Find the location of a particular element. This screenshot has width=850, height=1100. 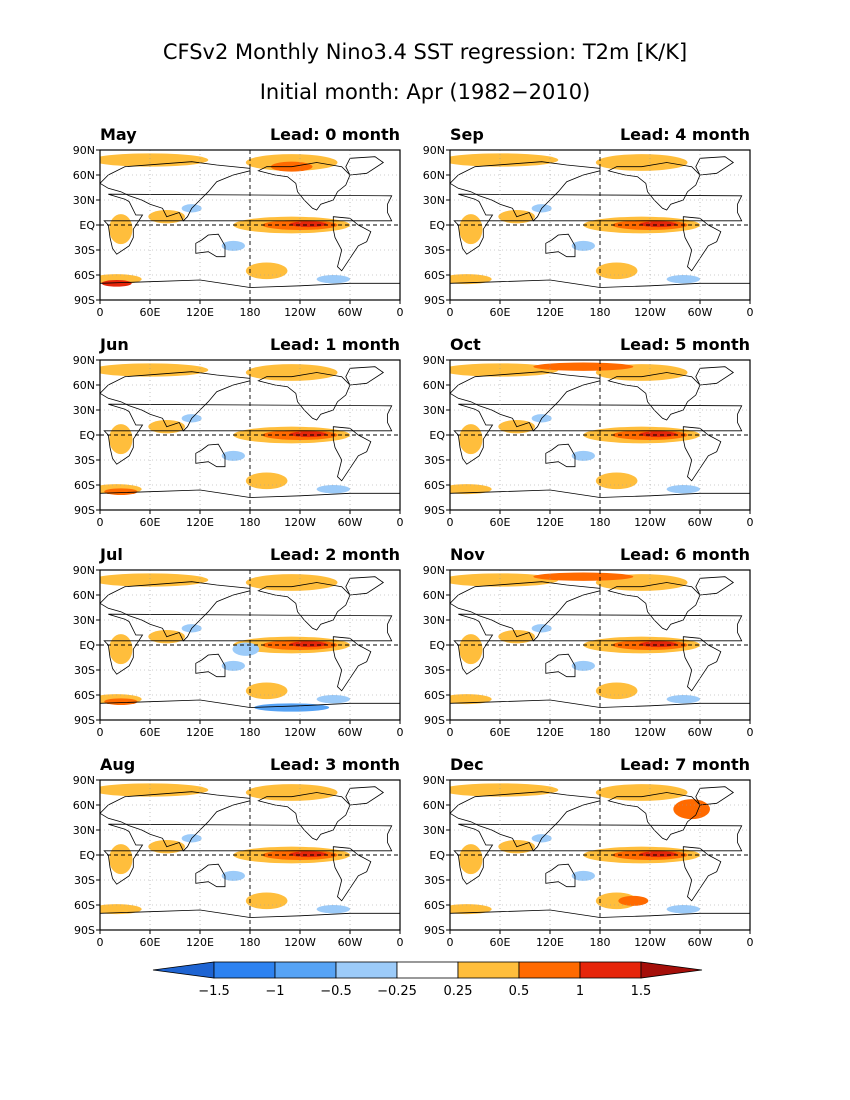

panel-month: May is located at coordinates (118, 134).